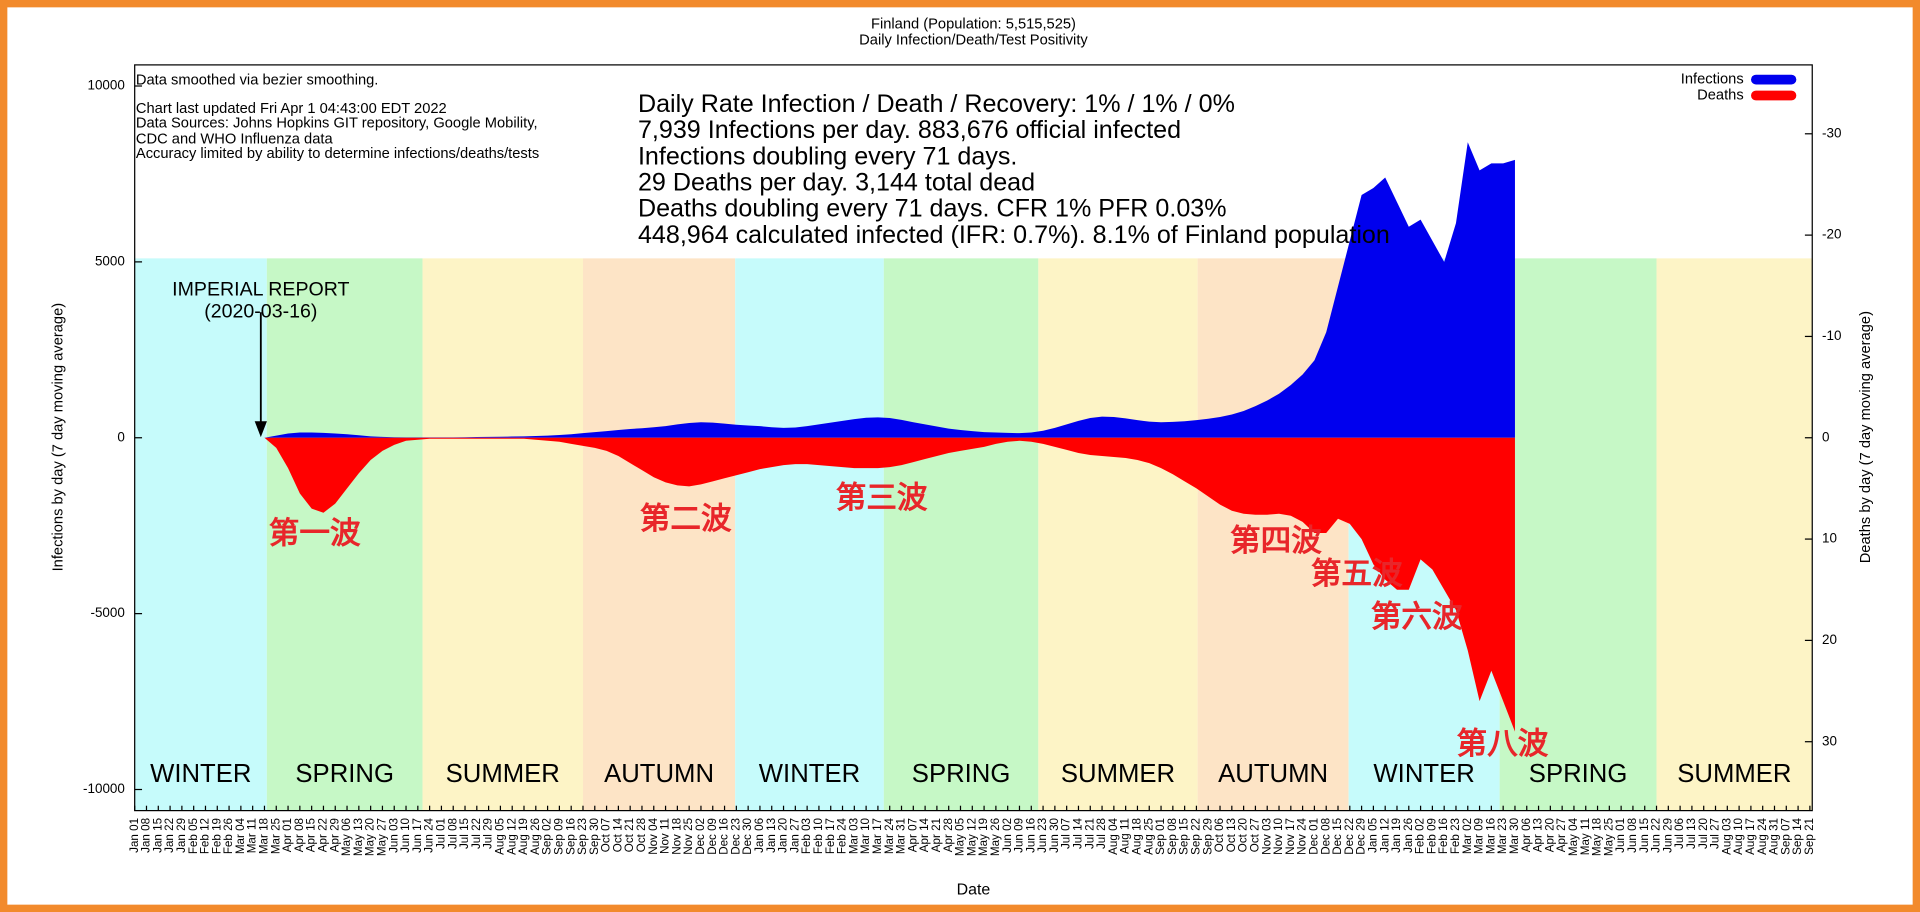 This screenshot has width=1920, height=912. What do you see at coordinates (1585, 836) in the screenshot?
I see `x-tick-label: May 11` at bounding box center [1585, 836].